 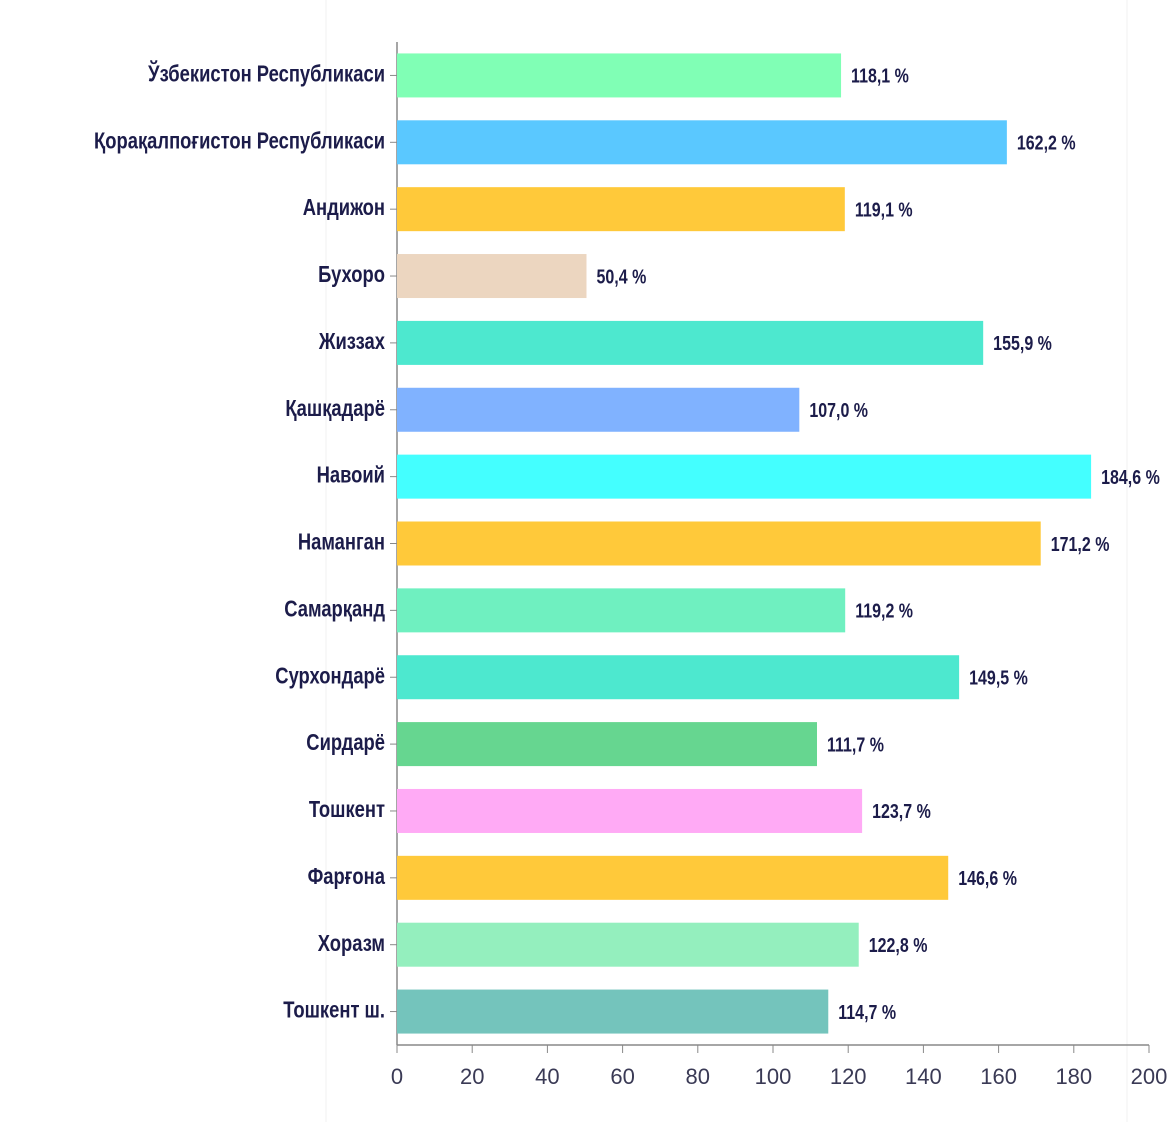 What do you see at coordinates (344, 207) in the screenshot?
I see `y-tick-label: Андижон` at bounding box center [344, 207].